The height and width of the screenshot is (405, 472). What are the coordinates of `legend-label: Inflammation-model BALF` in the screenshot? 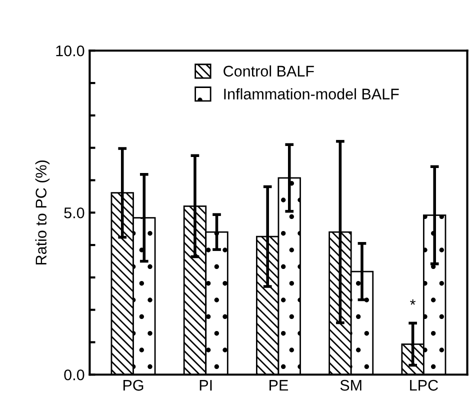 It's located at (311, 94).